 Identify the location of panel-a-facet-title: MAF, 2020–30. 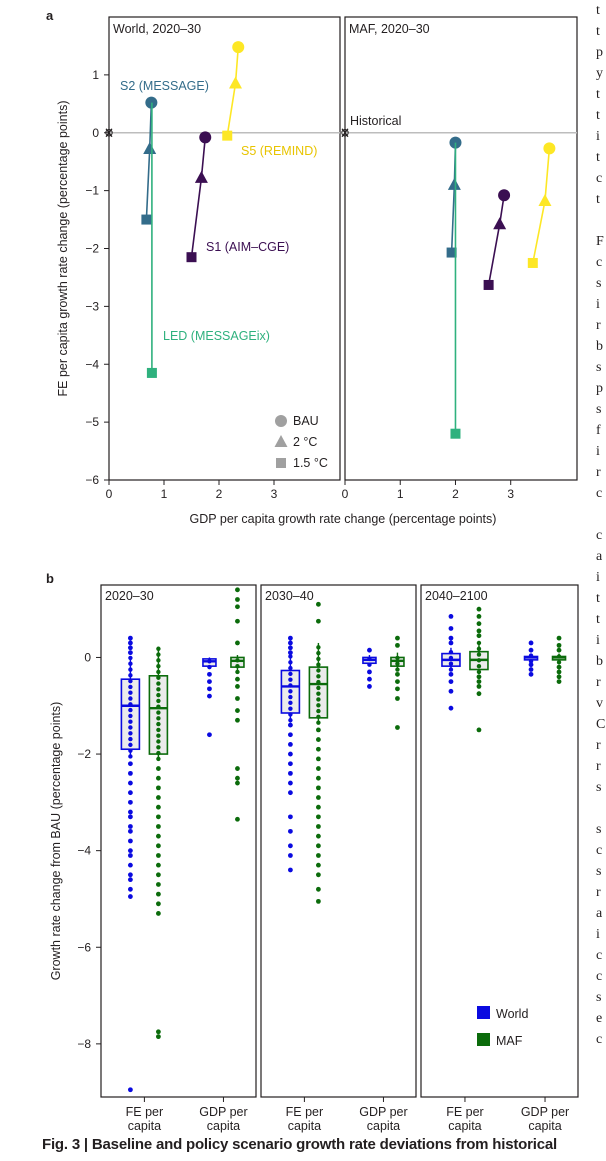
(389, 29).